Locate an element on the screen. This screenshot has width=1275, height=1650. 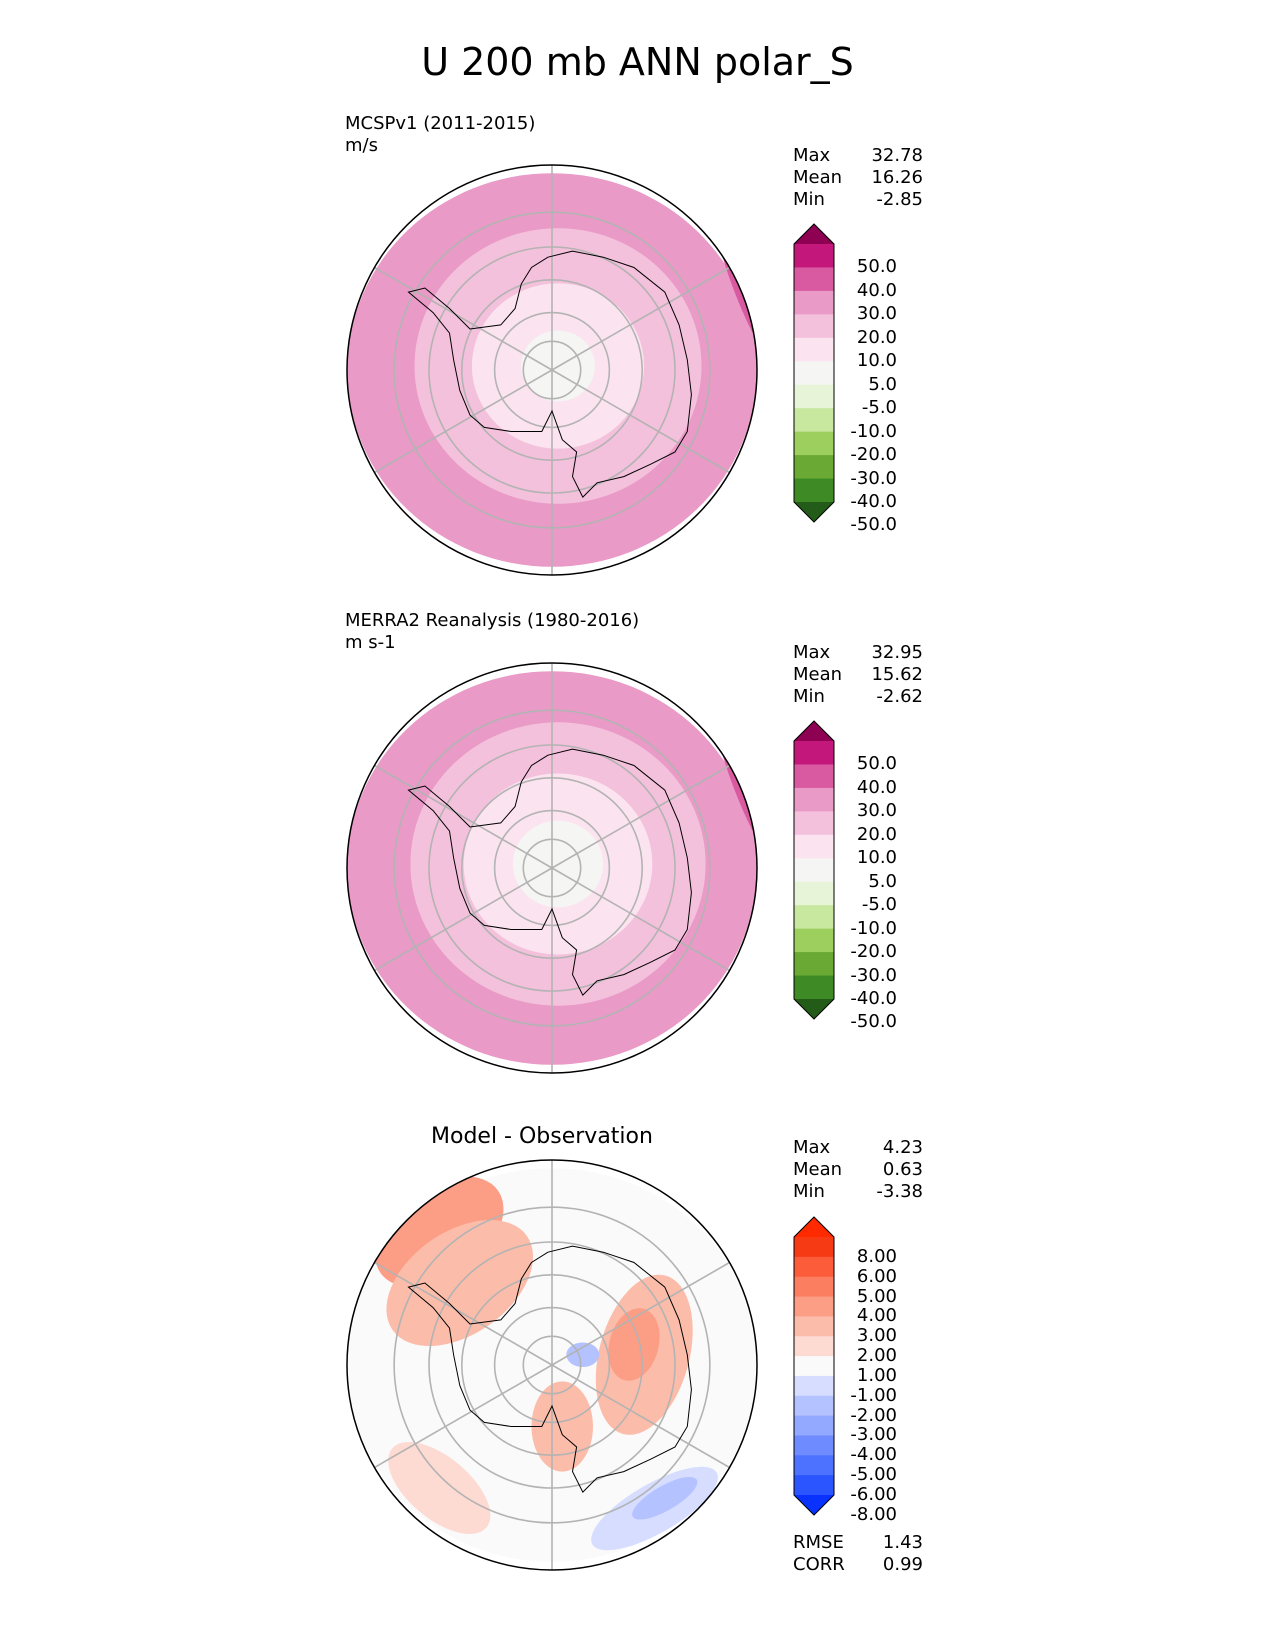
panel-2-polar-map is located at coordinates (552, 868).